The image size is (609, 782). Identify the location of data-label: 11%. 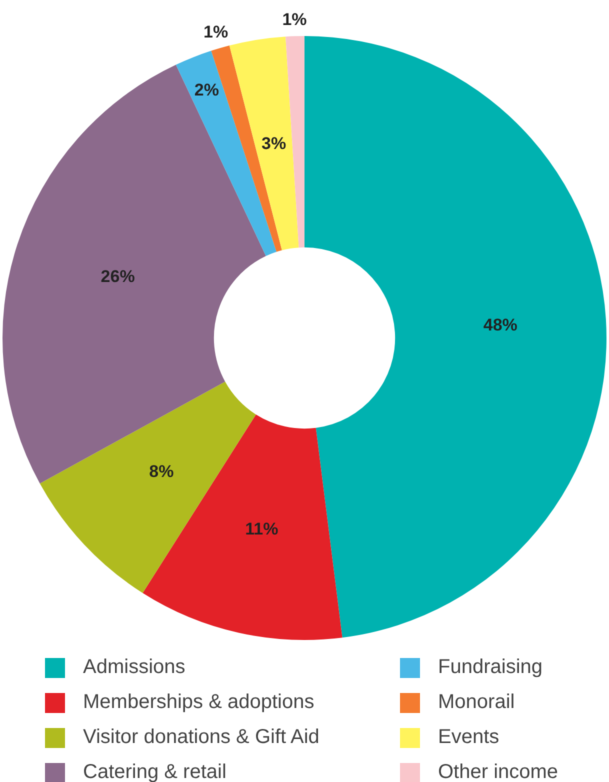
(261, 528).